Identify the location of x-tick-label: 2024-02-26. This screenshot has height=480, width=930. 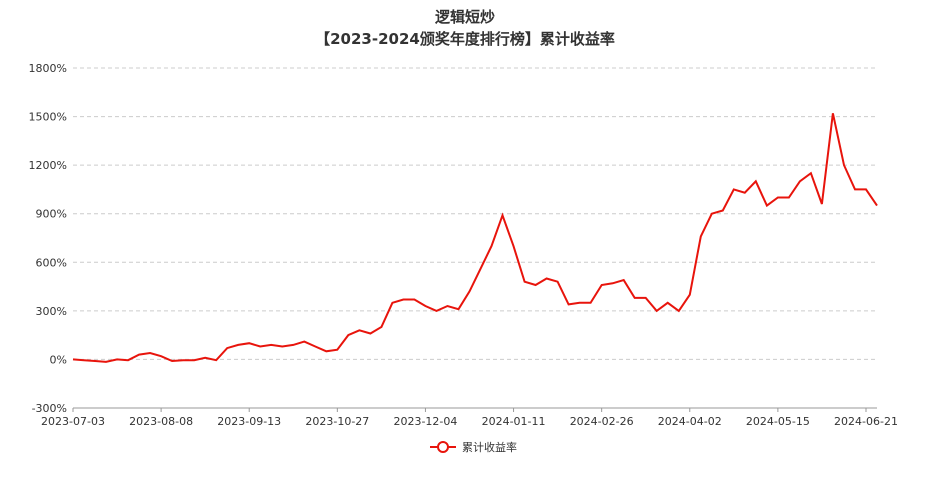
(602, 421).